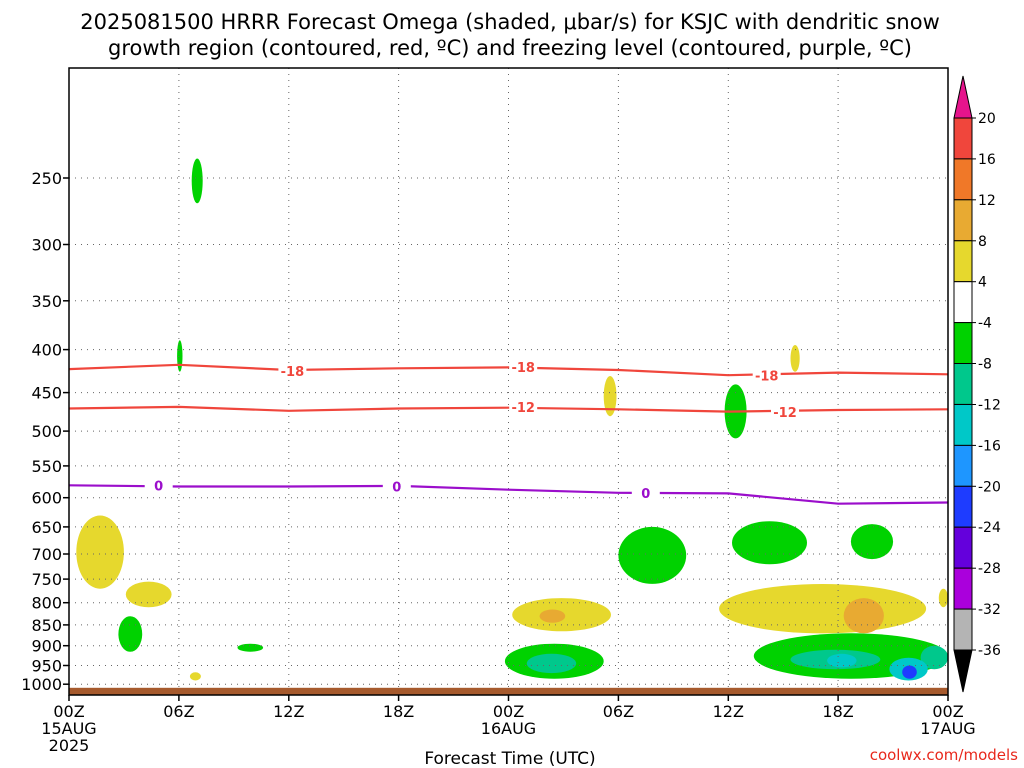  What do you see at coordinates (46, 431) in the screenshot?
I see `y-tick-label: 500` at bounding box center [46, 431].